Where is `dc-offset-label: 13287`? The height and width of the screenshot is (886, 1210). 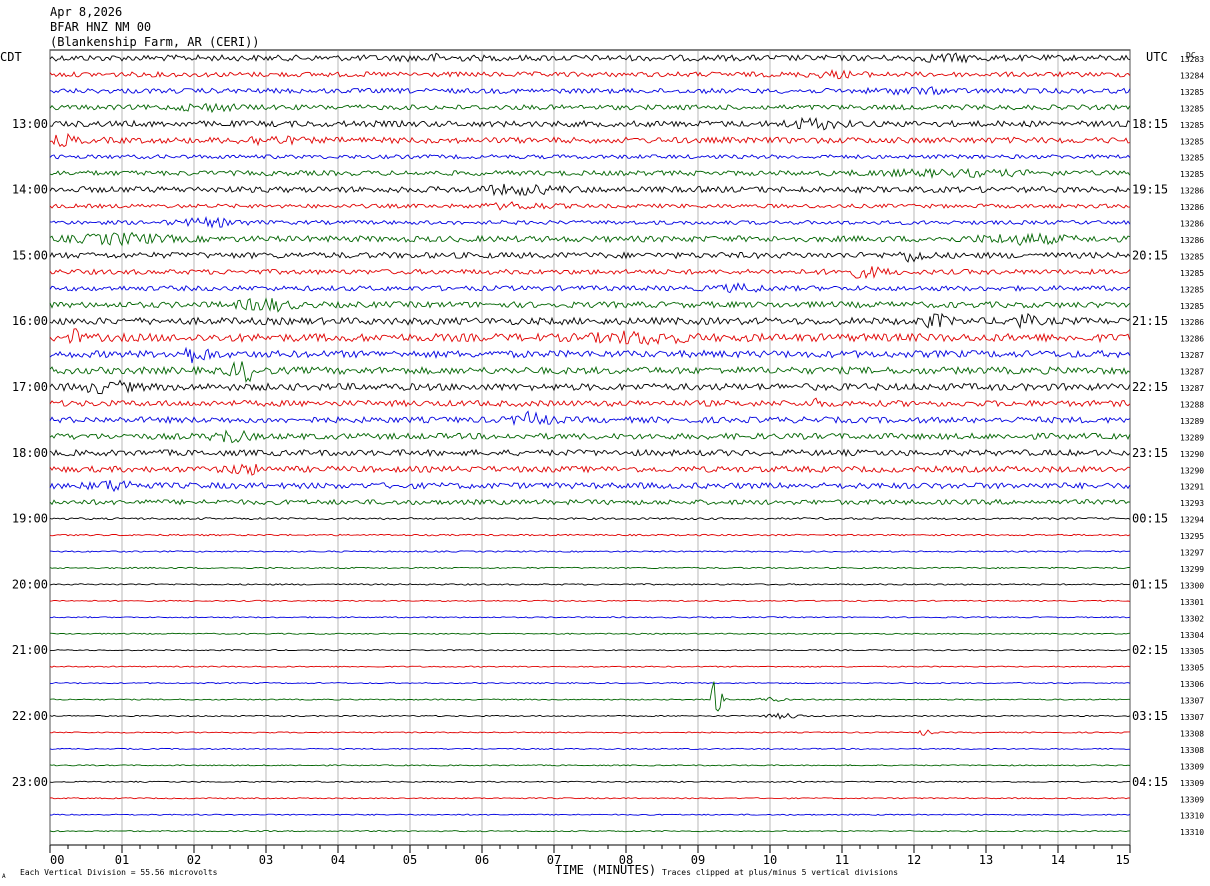 dc-offset-label: 13287 is located at coordinates (1192, 388).